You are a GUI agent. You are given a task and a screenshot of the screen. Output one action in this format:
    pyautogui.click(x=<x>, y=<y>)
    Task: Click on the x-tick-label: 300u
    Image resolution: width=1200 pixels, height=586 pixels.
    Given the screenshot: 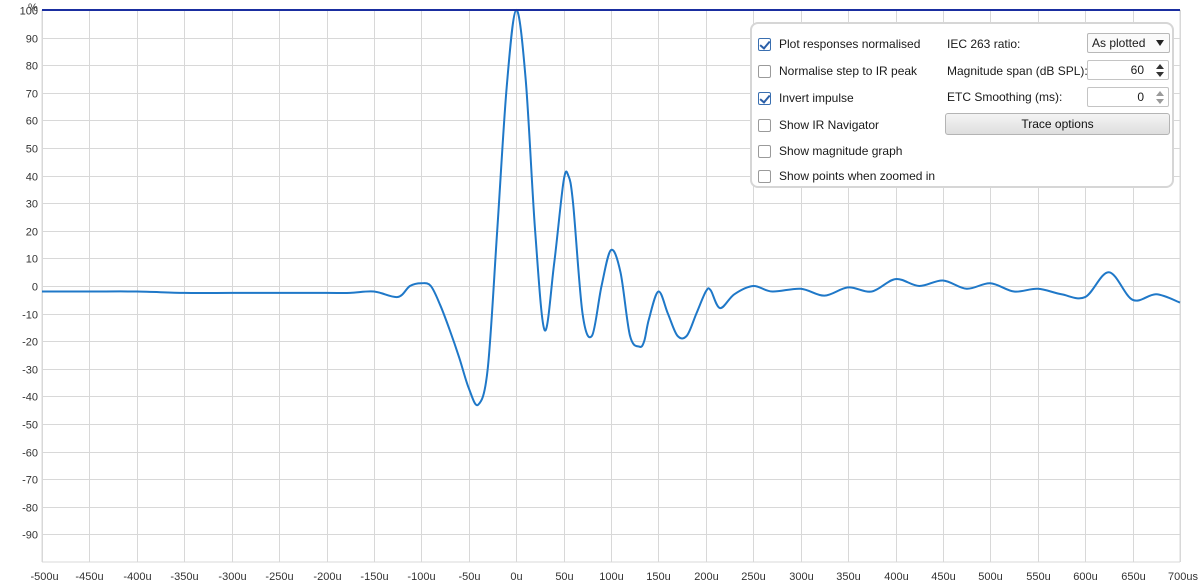 What is the action you would take?
    pyautogui.click(x=801, y=577)
    